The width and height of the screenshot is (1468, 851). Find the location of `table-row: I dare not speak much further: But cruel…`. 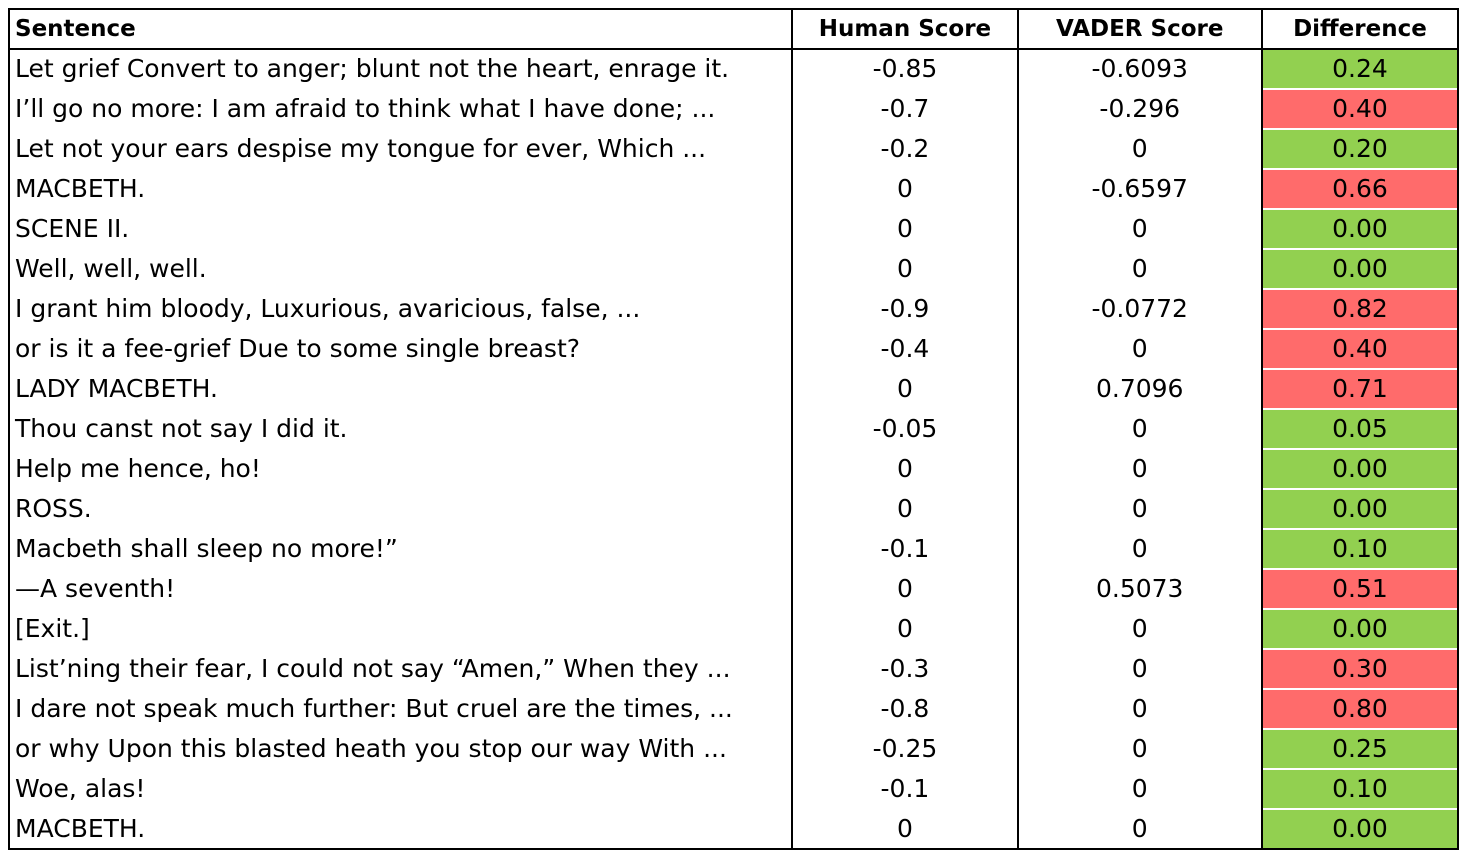

table-row: I dare not speak much further: But cruel… is located at coordinates (733, 708).